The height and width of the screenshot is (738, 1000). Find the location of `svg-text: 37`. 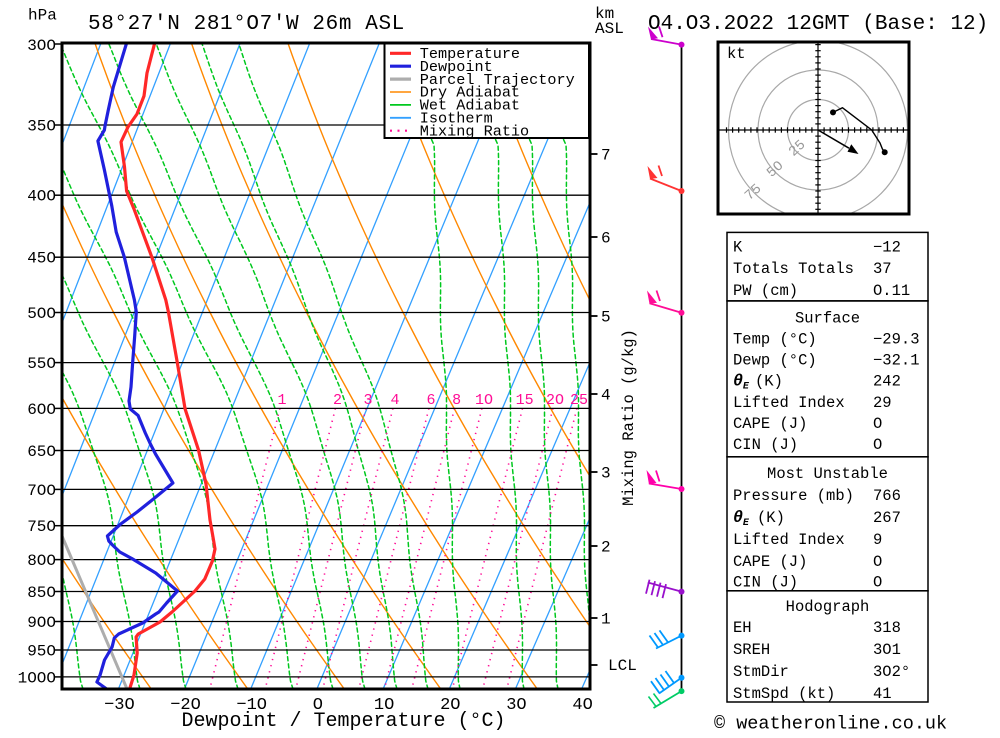

svg-text: 37 is located at coordinates (882, 269).